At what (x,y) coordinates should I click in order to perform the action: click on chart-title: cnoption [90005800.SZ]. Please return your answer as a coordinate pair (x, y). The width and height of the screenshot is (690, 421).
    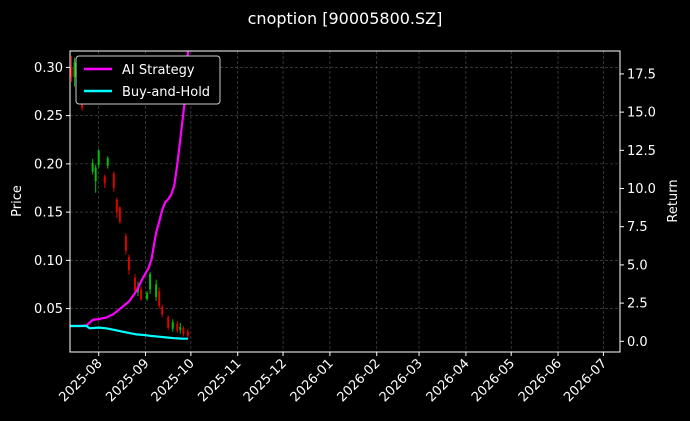
    Looking at the image, I should click on (345, 18).